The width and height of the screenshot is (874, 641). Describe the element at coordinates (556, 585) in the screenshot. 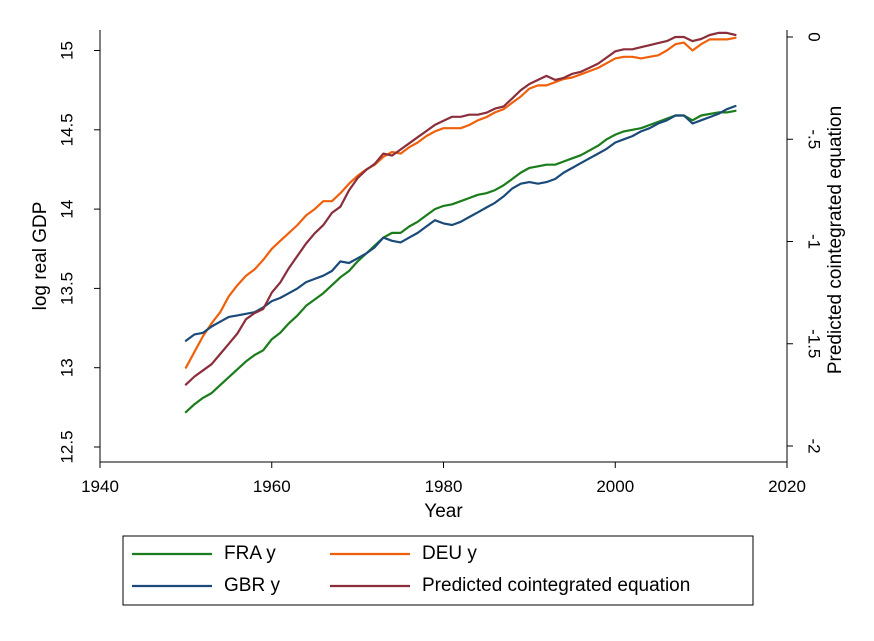

I see `legend-label: Predicted cointegrated equation` at that location.